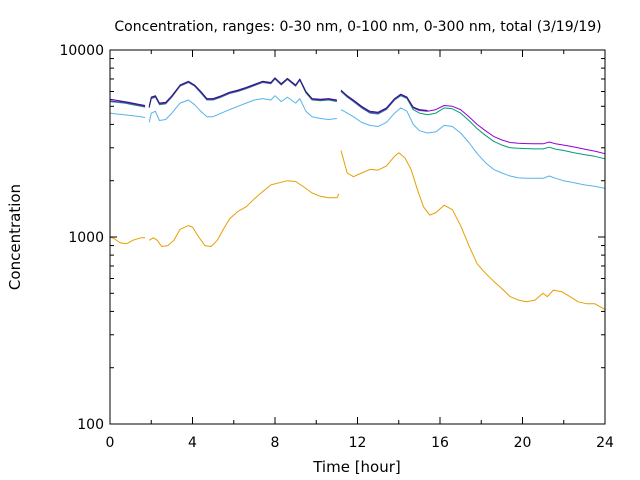  I want to click on x-tick-label: 8, so click(275, 443).